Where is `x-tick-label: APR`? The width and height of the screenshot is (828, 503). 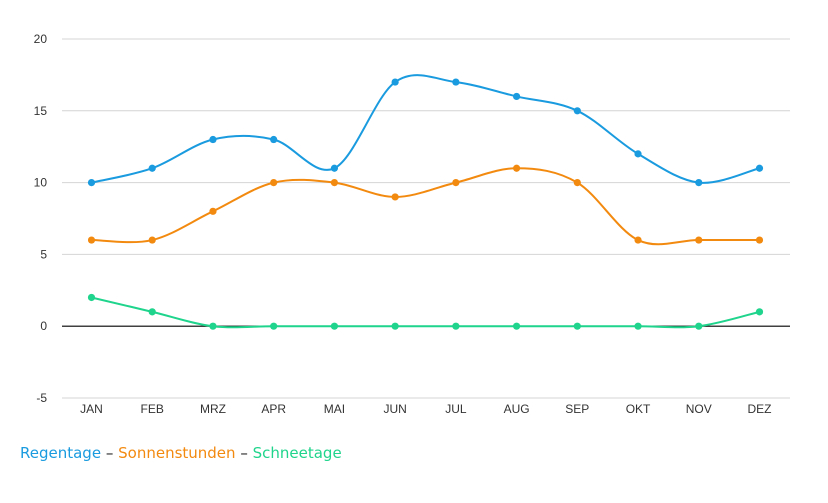 x-tick-label: APR is located at coordinates (273, 409).